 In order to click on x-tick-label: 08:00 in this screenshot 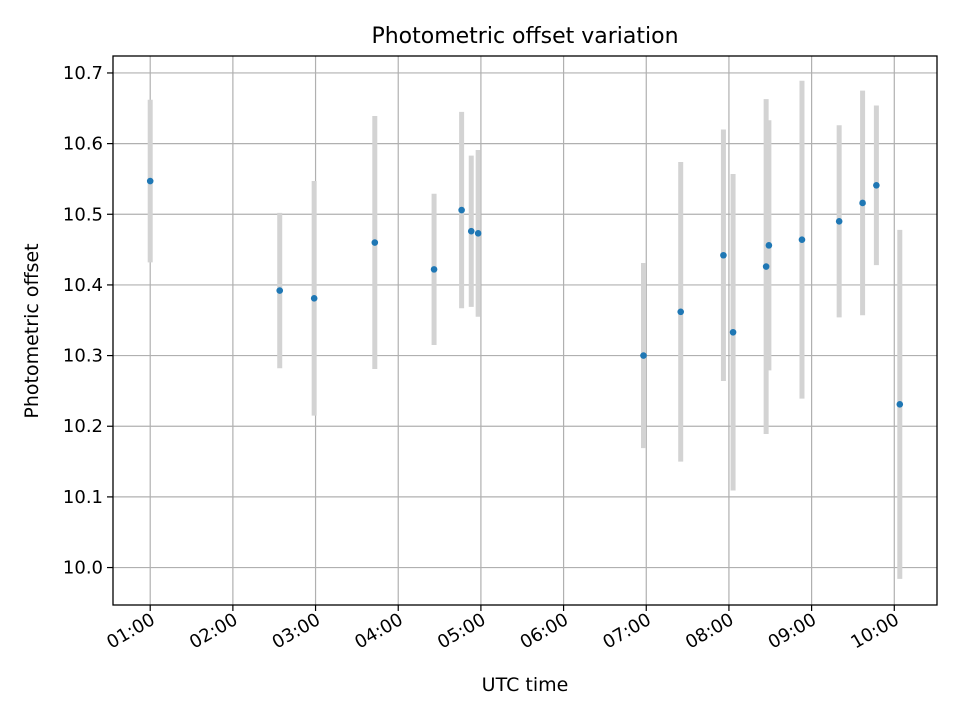, I will do `click(709, 631)`.